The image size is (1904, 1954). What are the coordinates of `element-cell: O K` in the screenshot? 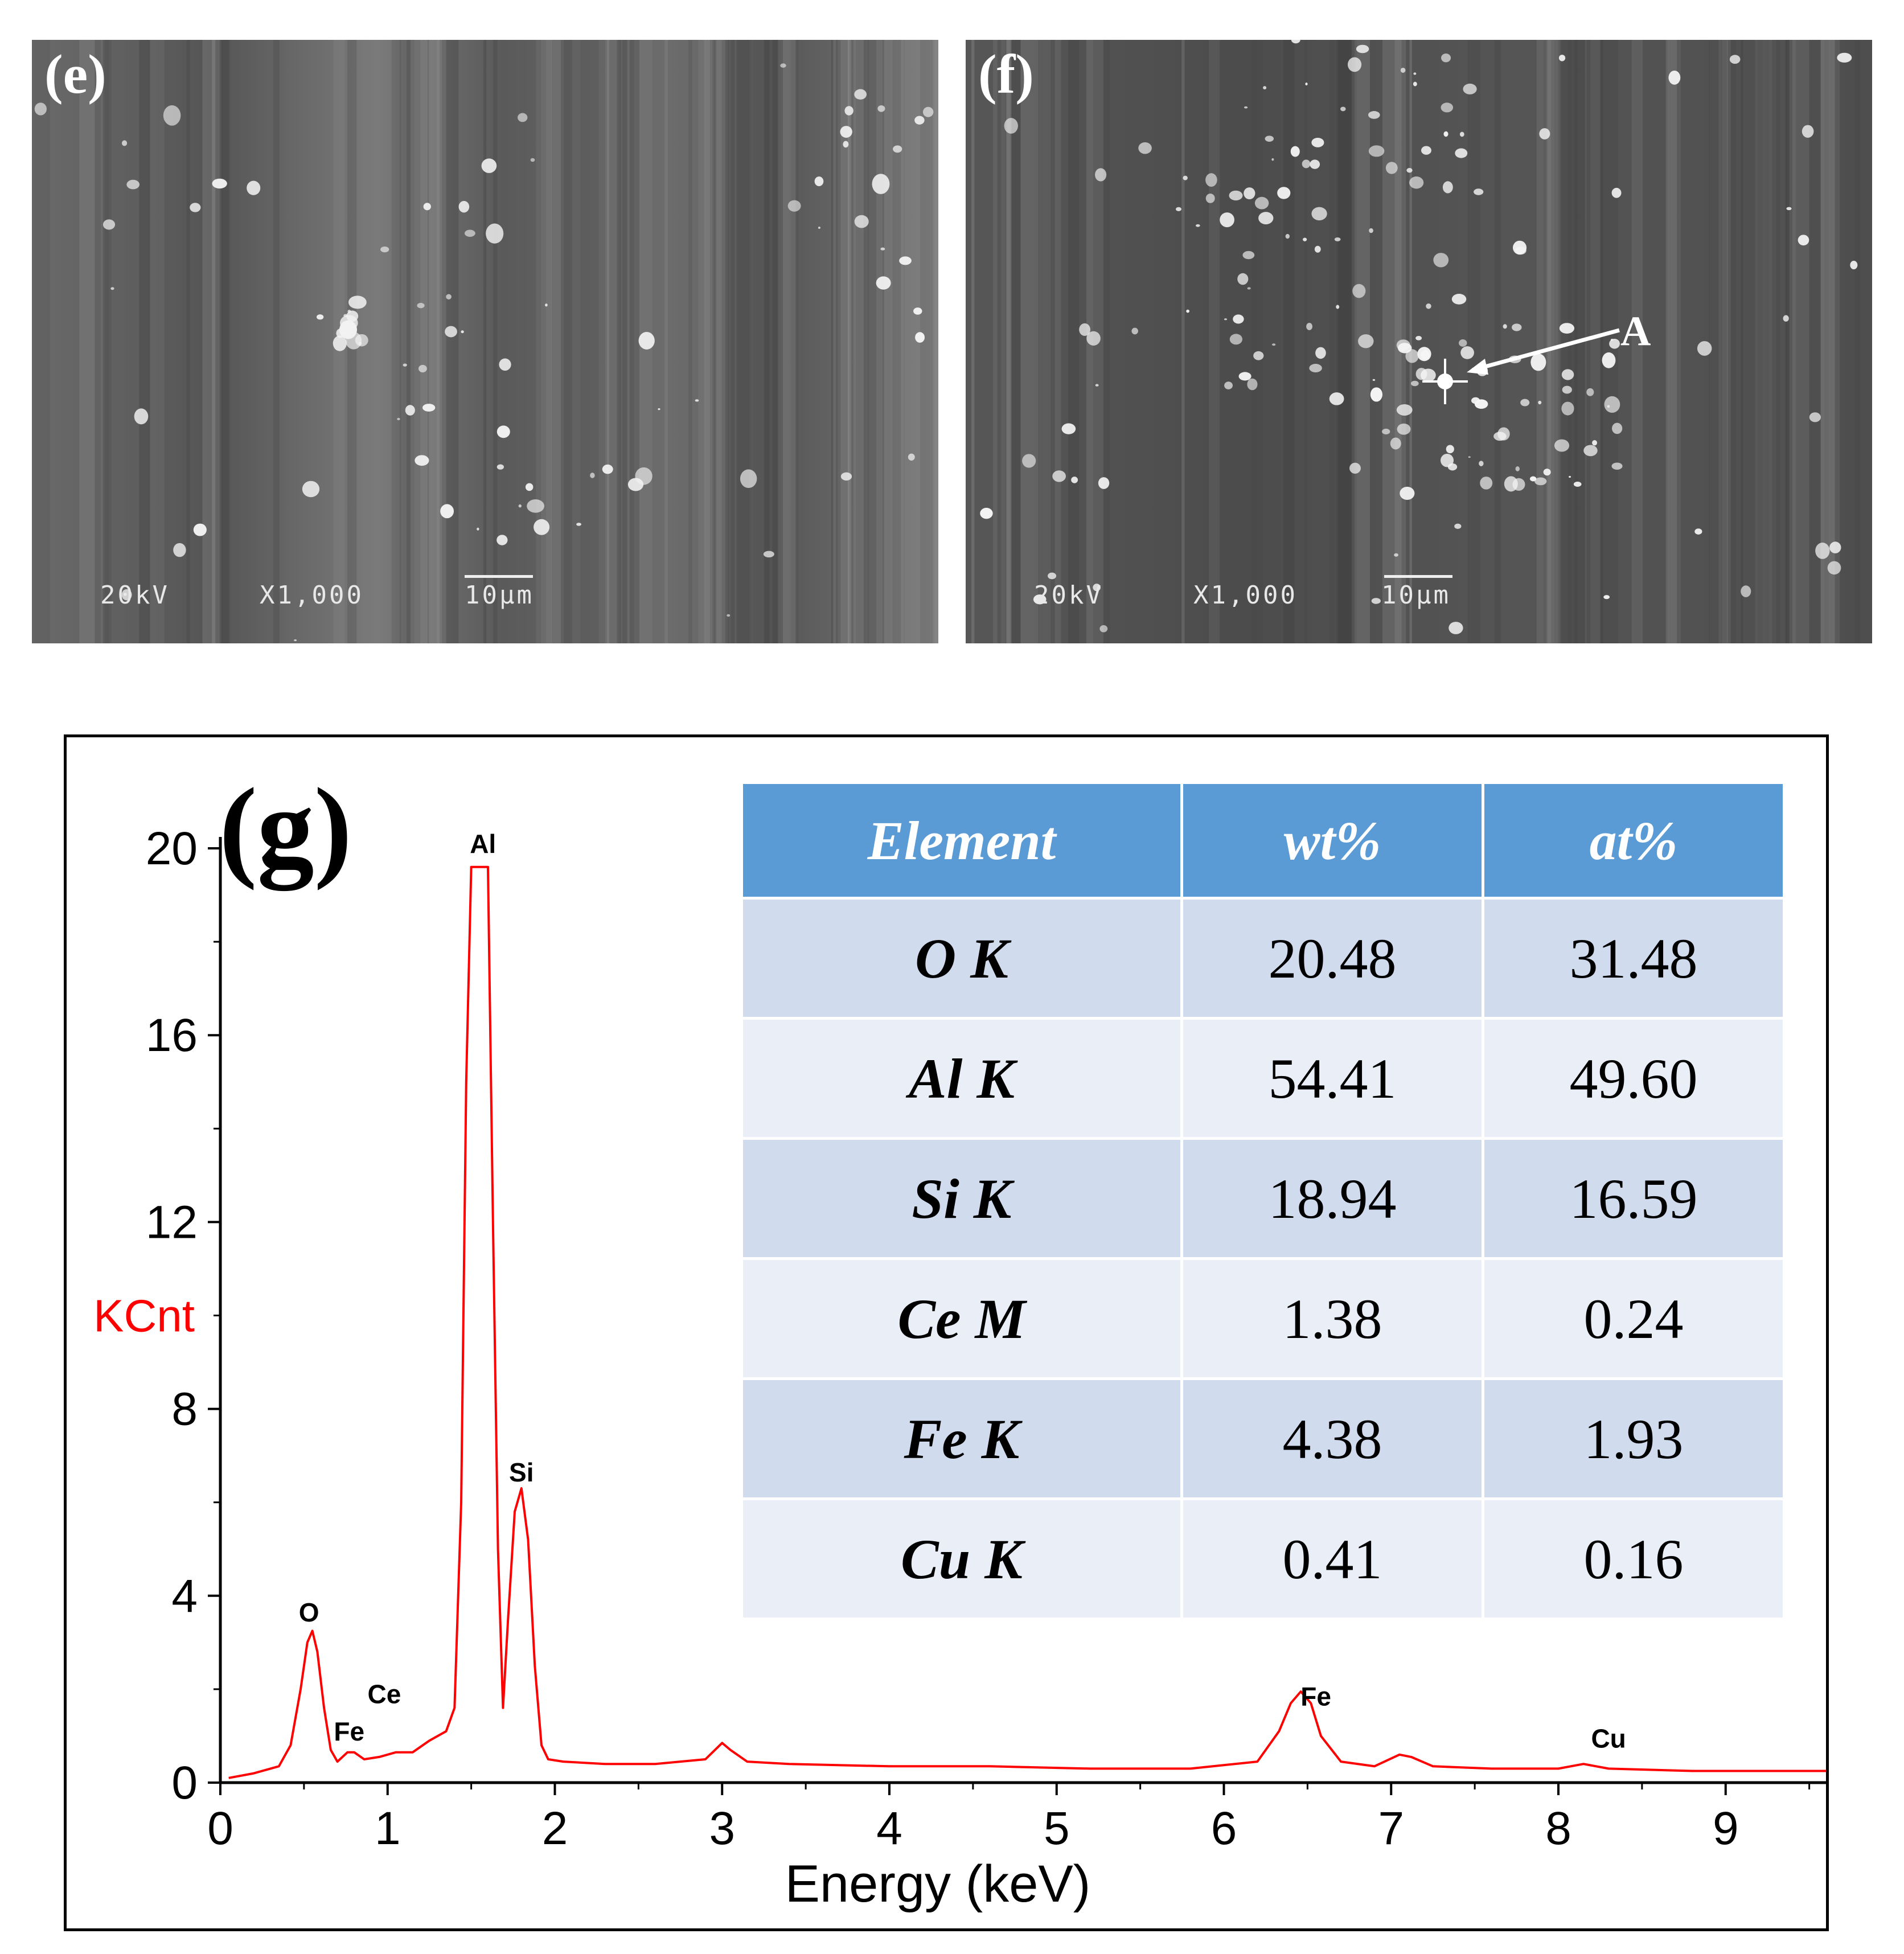 It's located at (961, 958).